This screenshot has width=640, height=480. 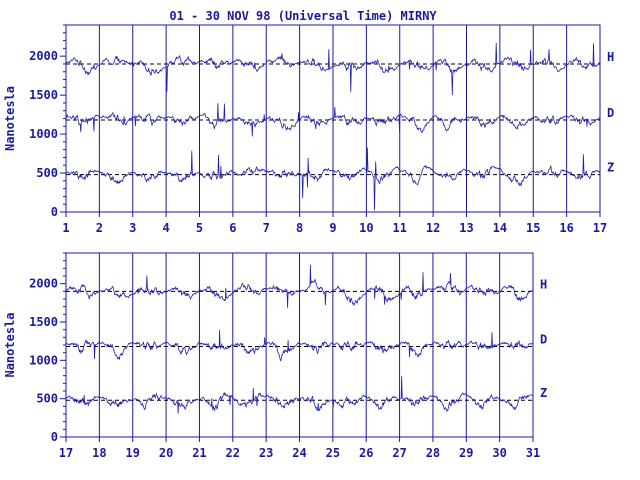 What do you see at coordinates (333, 453) in the screenshot?
I see `x-tick-label: 25` at bounding box center [333, 453].